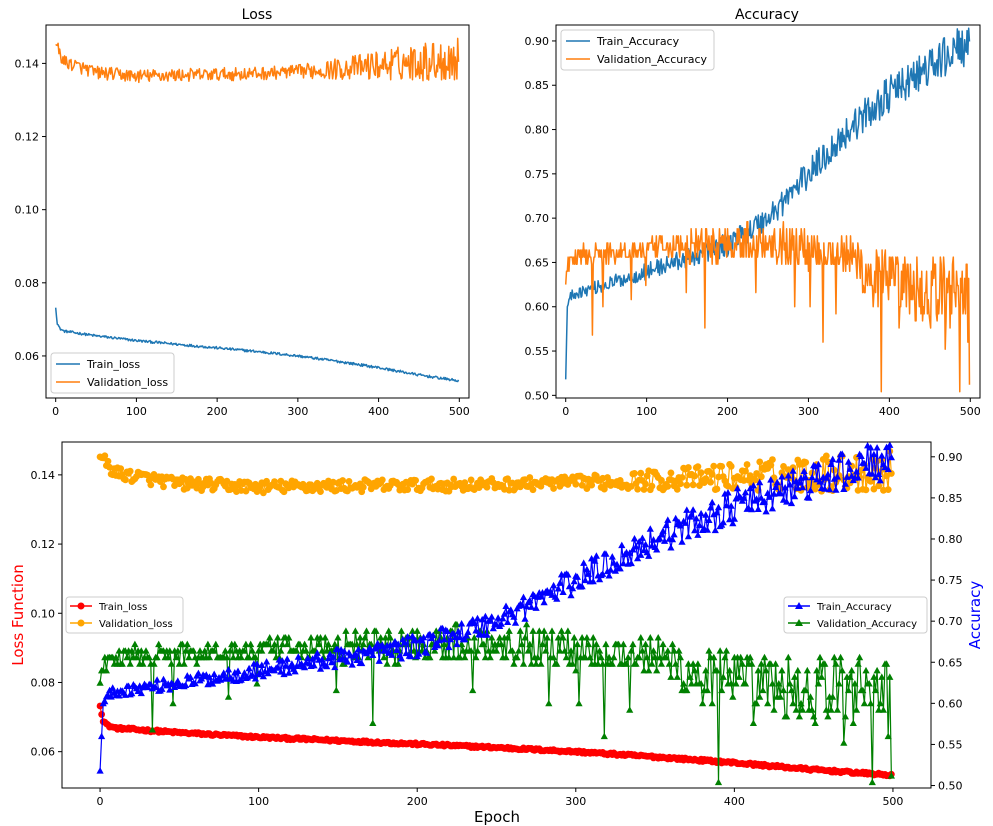 This screenshot has height=826, width=993. Describe the element at coordinates (136, 624) in the screenshot. I see `legend-label-validation-loss-2: Validation_loss` at that location.